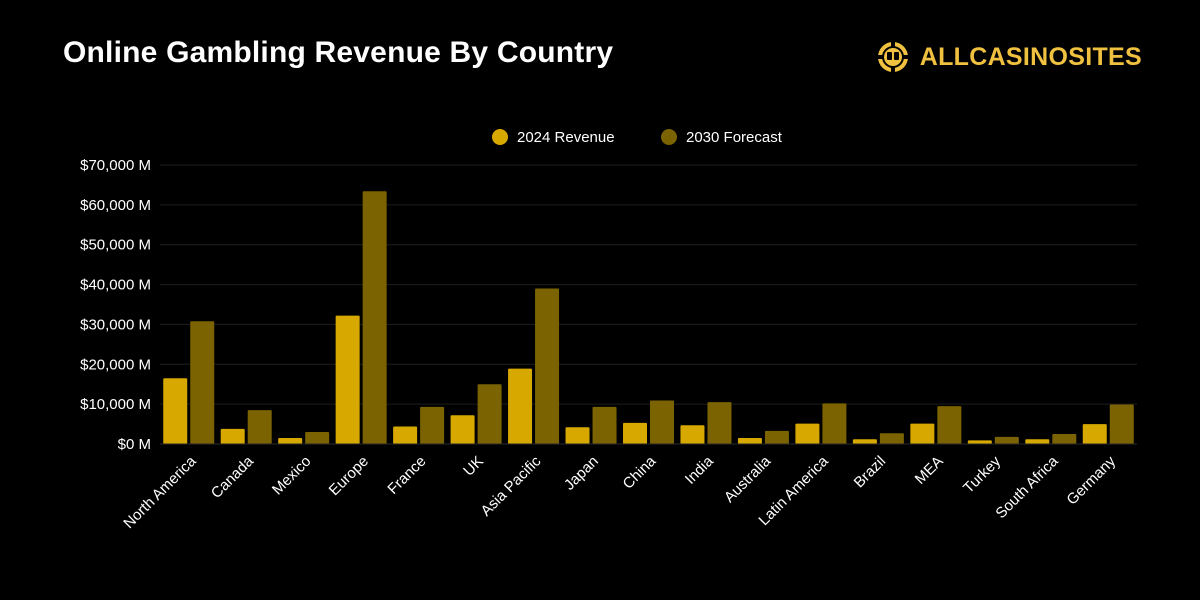  What do you see at coordinates (115, 285) in the screenshot?
I see `y-tick-label: $40,000 M` at bounding box center [115, 285].